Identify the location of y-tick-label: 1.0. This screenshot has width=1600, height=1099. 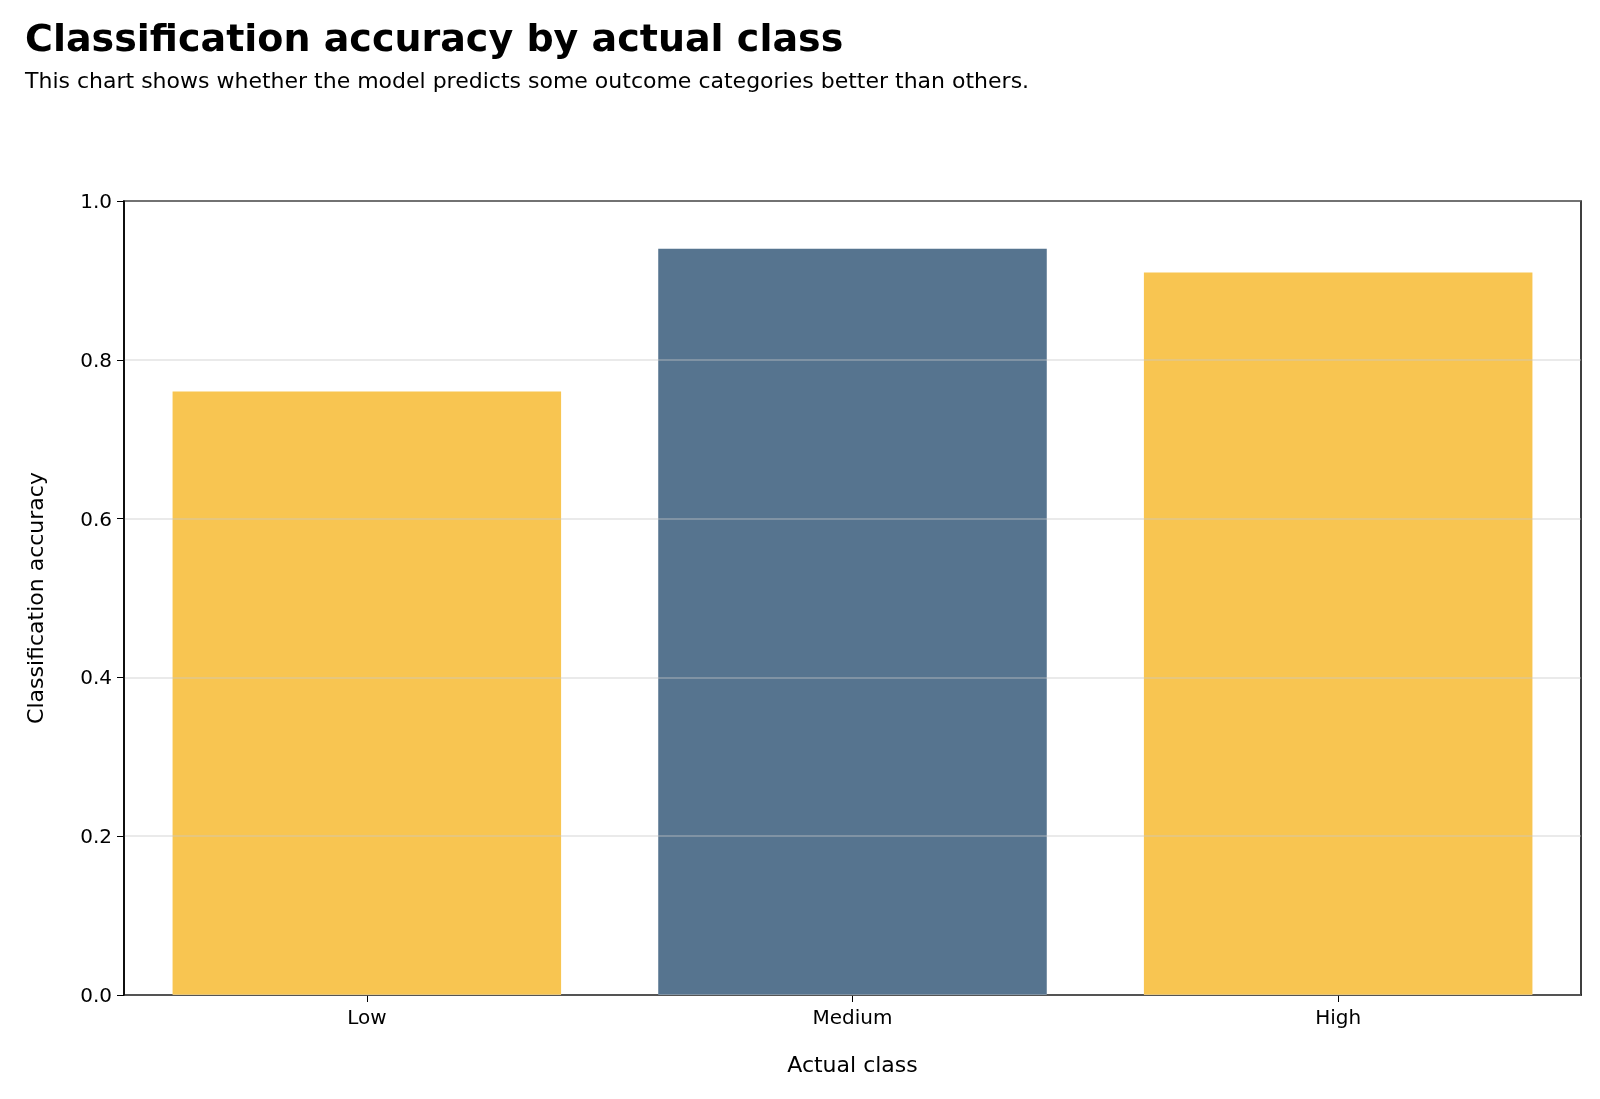
(96, 201).